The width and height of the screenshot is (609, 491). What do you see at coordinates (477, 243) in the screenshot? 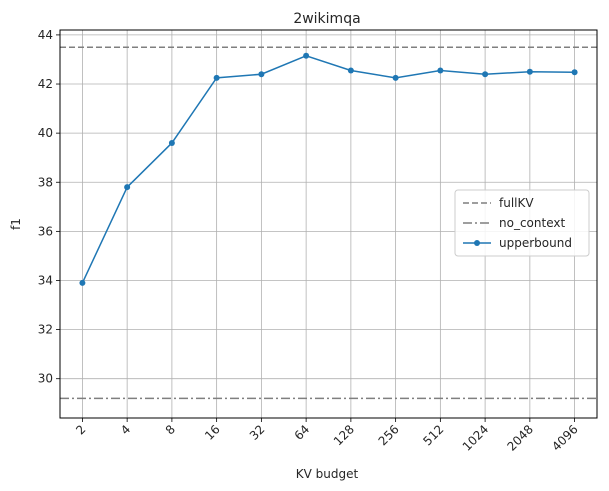
I see `legend-marker` at bounding box center [477, 243].